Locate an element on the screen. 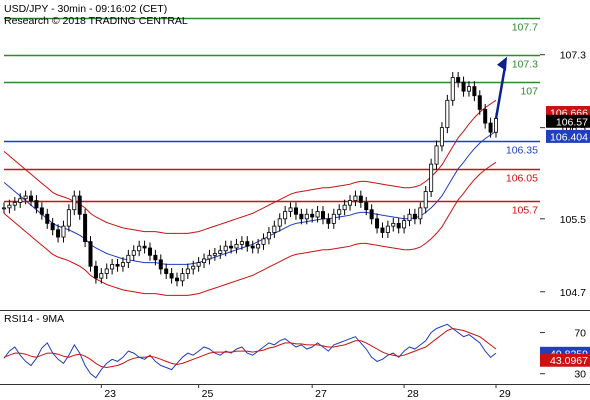 This screenshot has height=400, width=590. price-tag-label: 106.57 is located at coordinates (572, 122).